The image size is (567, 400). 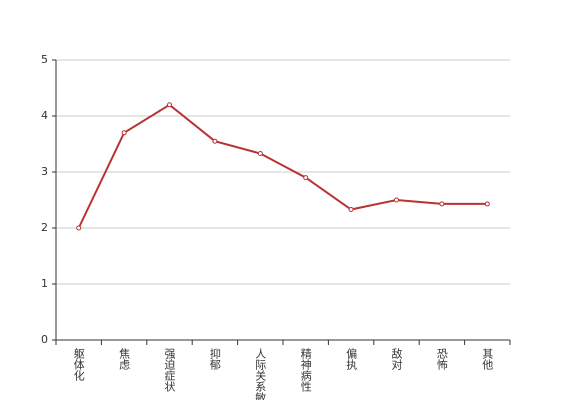 I want to click on x-tick-label: 躯体化, so click(x=78, y=365).